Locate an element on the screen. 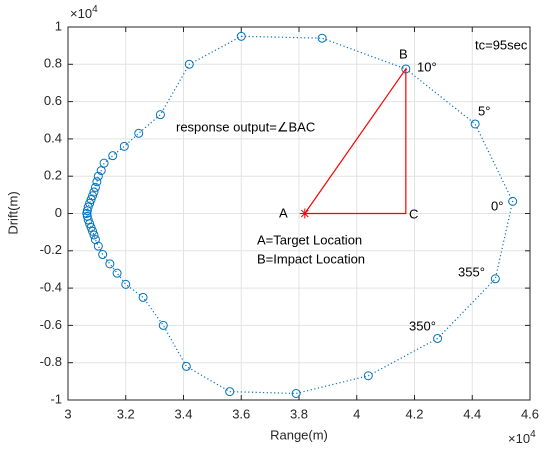 The width and height of the screenshot is (550, 458). annotation: tc=95sec is located at coordinates (501, 44).